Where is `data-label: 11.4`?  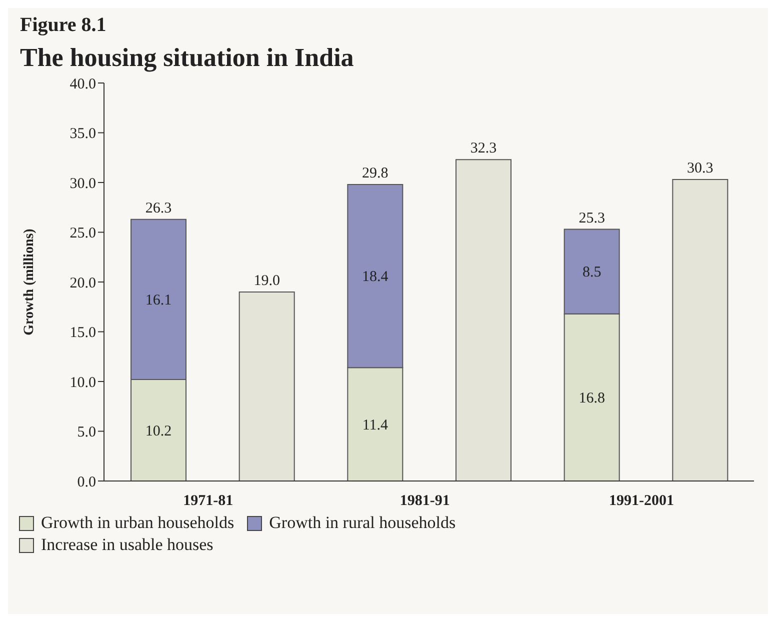
data-label: 11.4 is located at coordinates (375, 425).